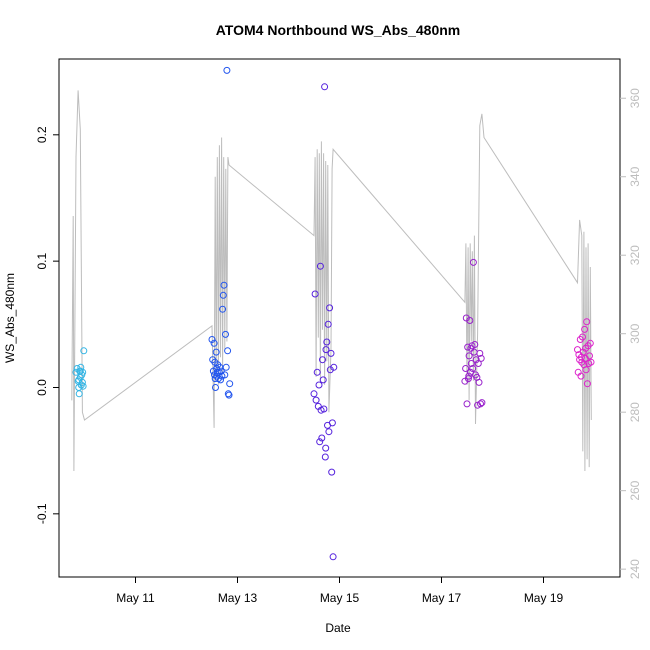 This screenshot has height=650, width=650. Describe the element at coordinates (42, 387) in the screenshot. I see `y-tick-label-1: 0.0` at that location.